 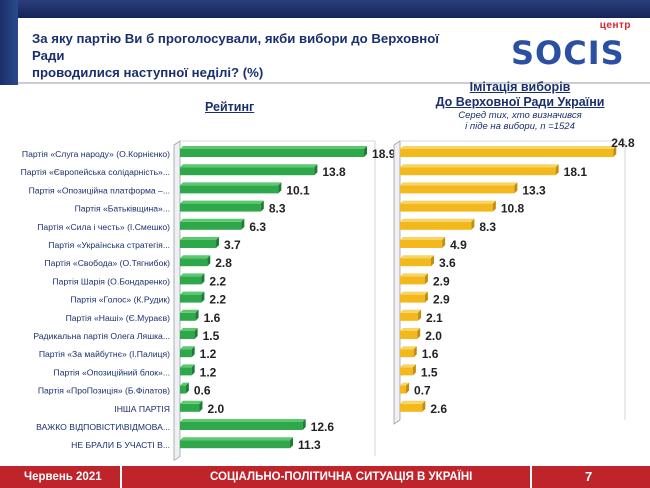 I want to click on rating-value-label: 2.8, so click(x=223, y=263).